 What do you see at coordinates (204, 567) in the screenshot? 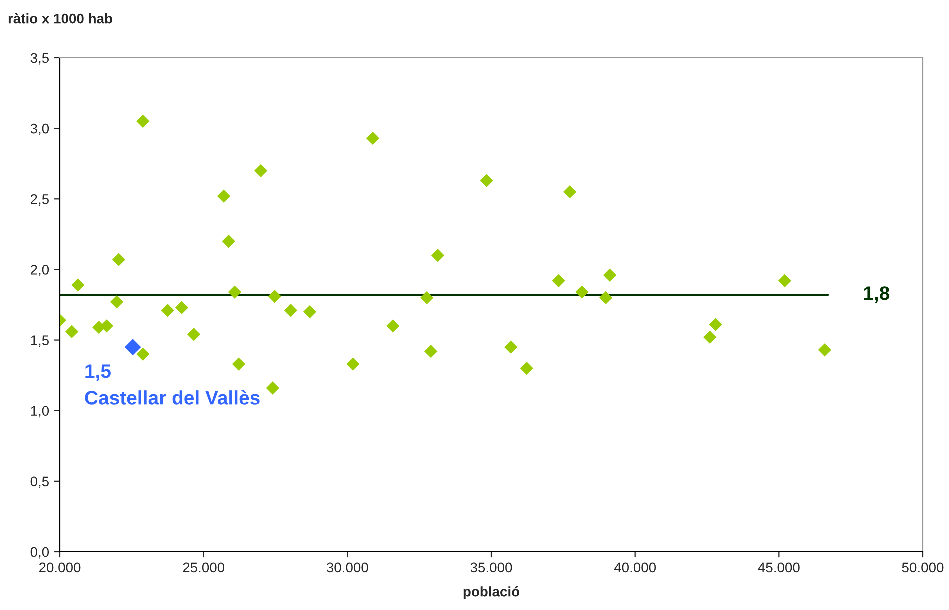
I see `x-tick-label: 25.000` at bounding box center [204, 567].